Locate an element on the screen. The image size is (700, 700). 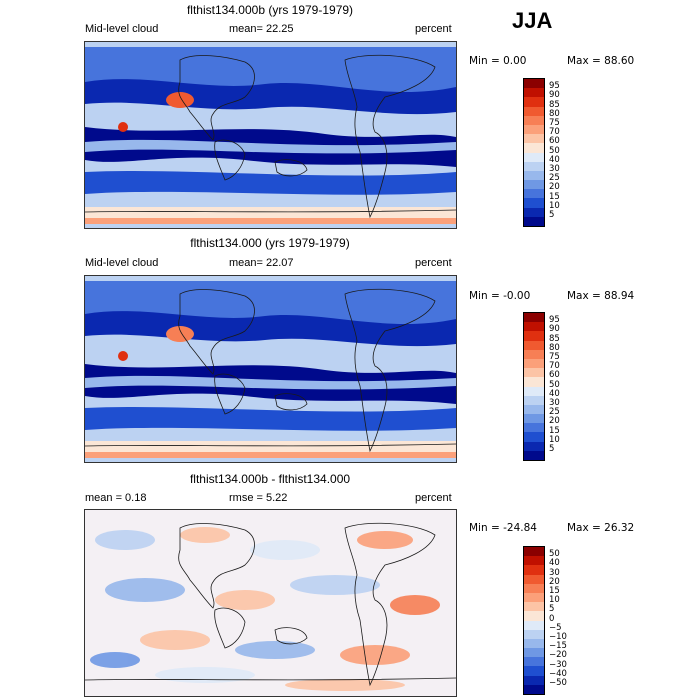
panel3-diff-patches is located at coordinates (265, 609).